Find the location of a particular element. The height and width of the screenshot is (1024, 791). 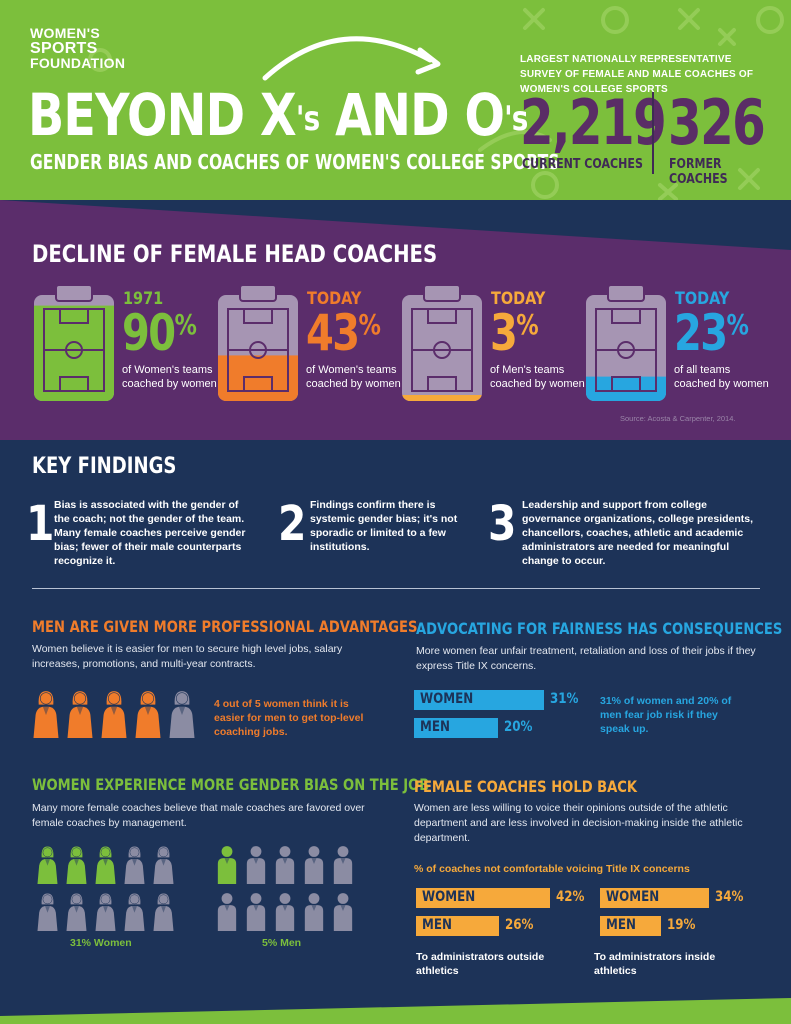

decline-title: DECLINE OF FEMALE HEAD COACHES is located at coordinates (235, 254).